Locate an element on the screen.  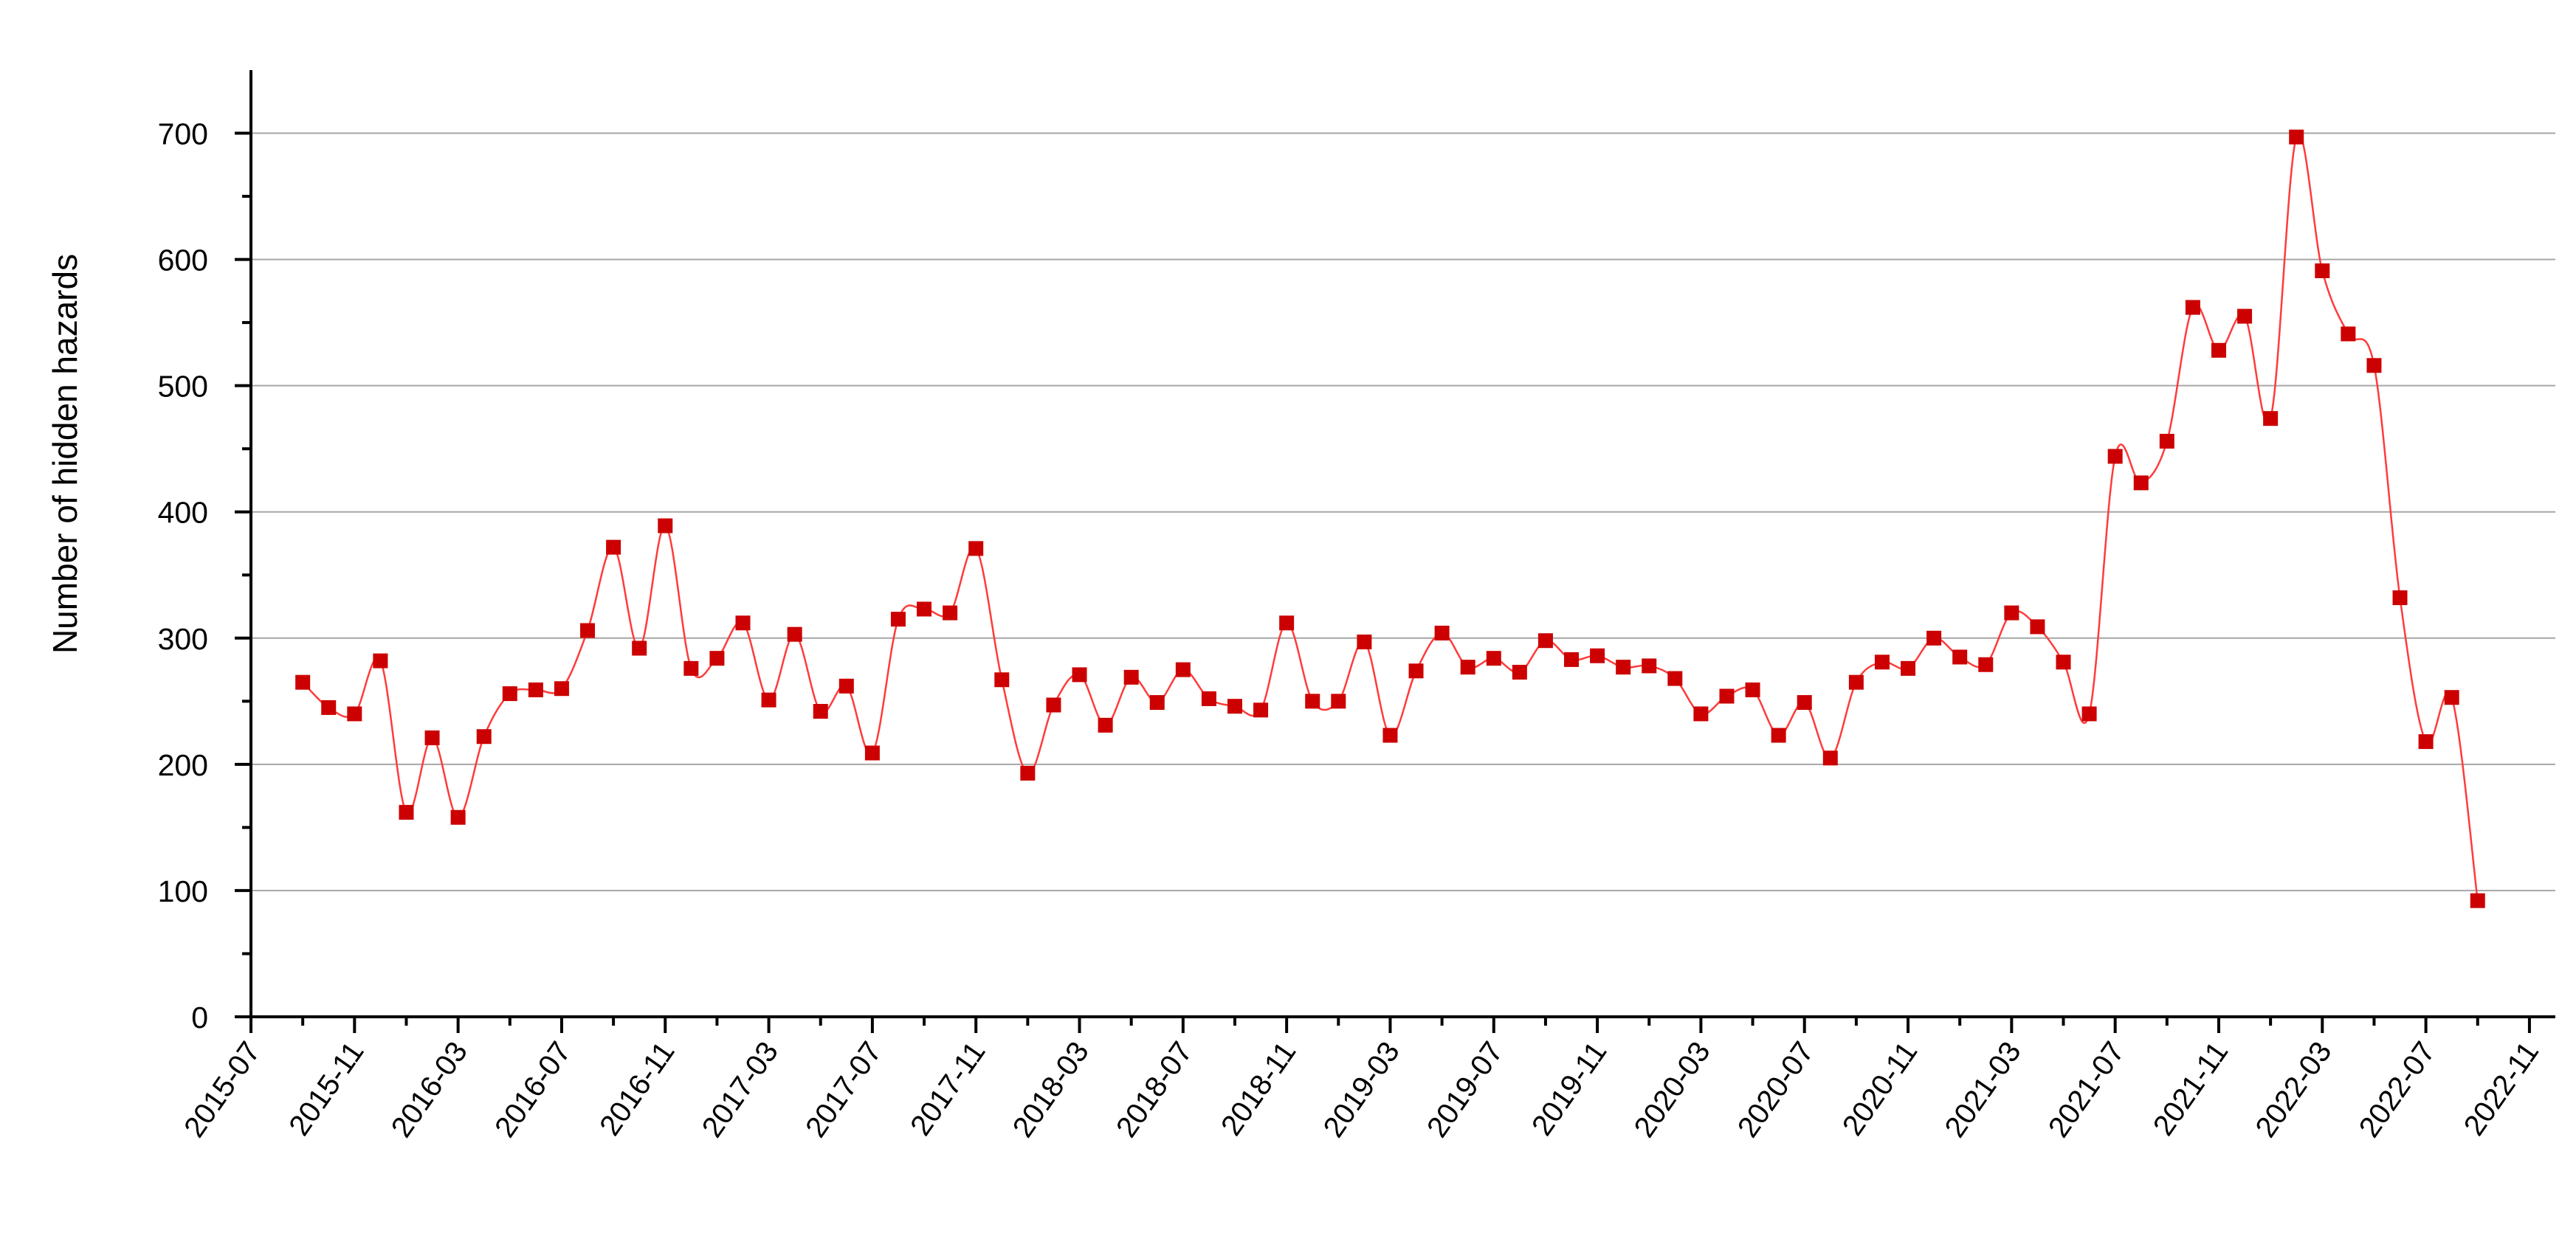
x-tick-label: 2015-11 is located at coordinates (327, 1089).